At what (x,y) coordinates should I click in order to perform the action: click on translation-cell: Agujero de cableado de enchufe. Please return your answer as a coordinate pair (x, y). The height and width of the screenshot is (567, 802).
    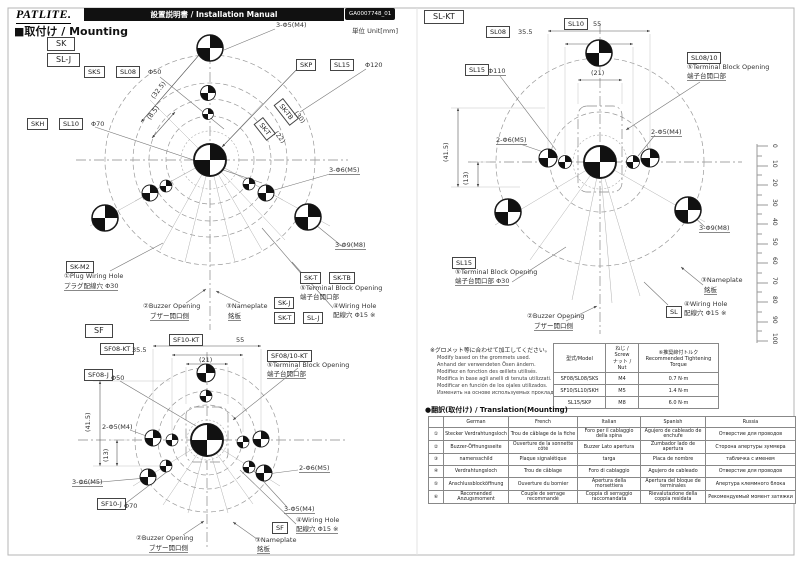
    Looking at the image, I should click on (673, 434).